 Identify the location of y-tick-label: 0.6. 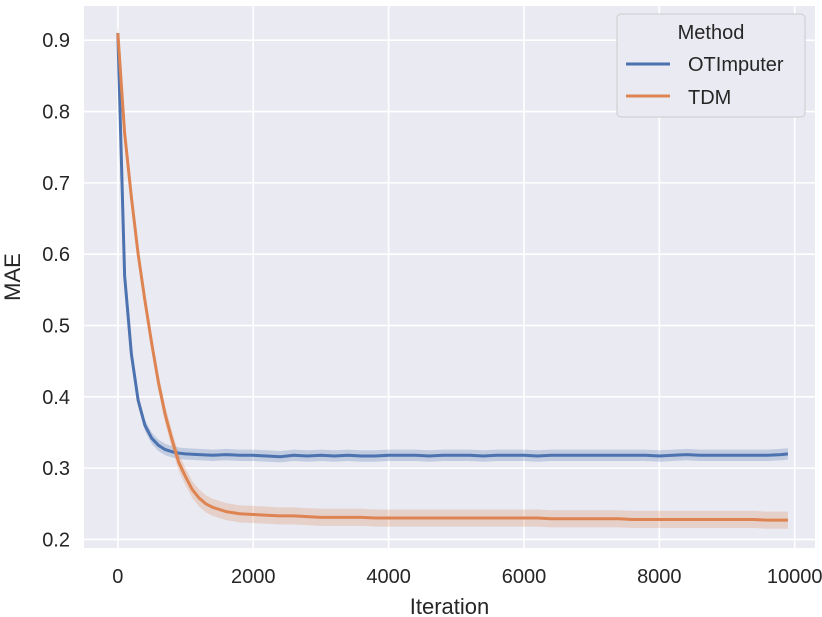
(56, 255).